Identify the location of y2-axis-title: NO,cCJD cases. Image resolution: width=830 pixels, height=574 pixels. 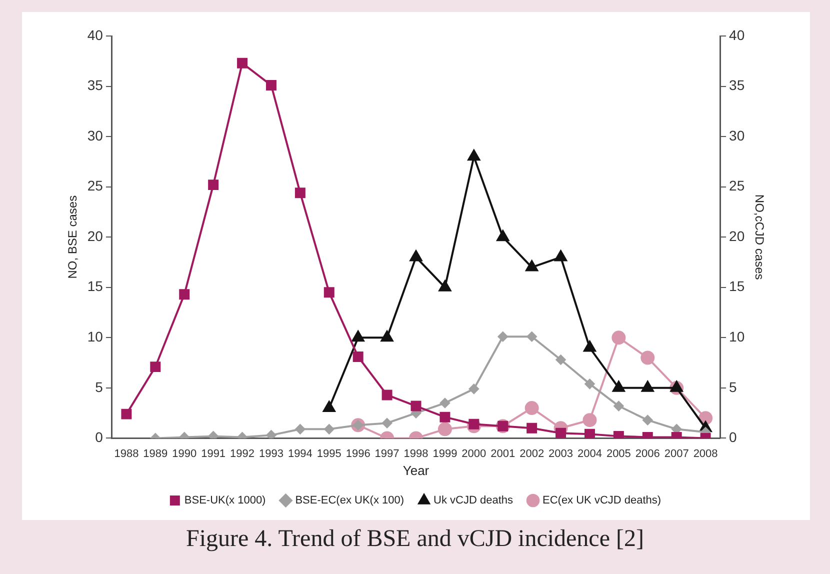
(759, 237).